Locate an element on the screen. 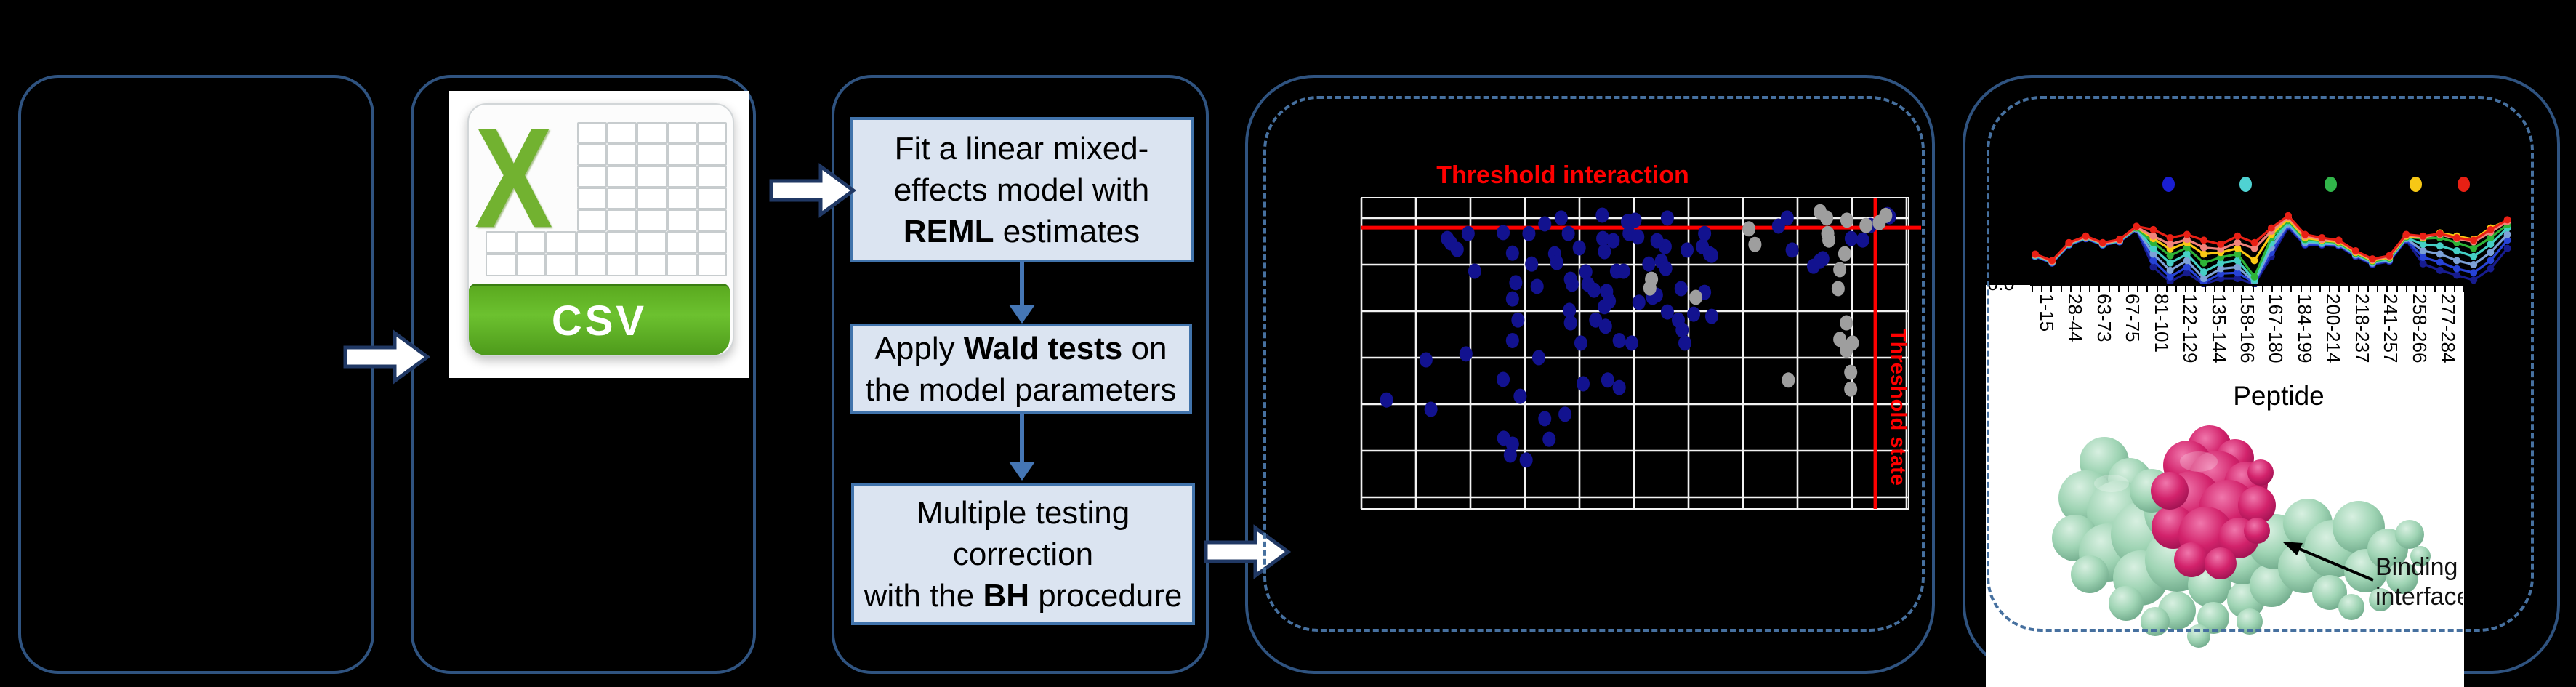 This screenshot has width=2576, height=687. peptide-tick-label: 218-237 is located at coordinates (2362, 328).